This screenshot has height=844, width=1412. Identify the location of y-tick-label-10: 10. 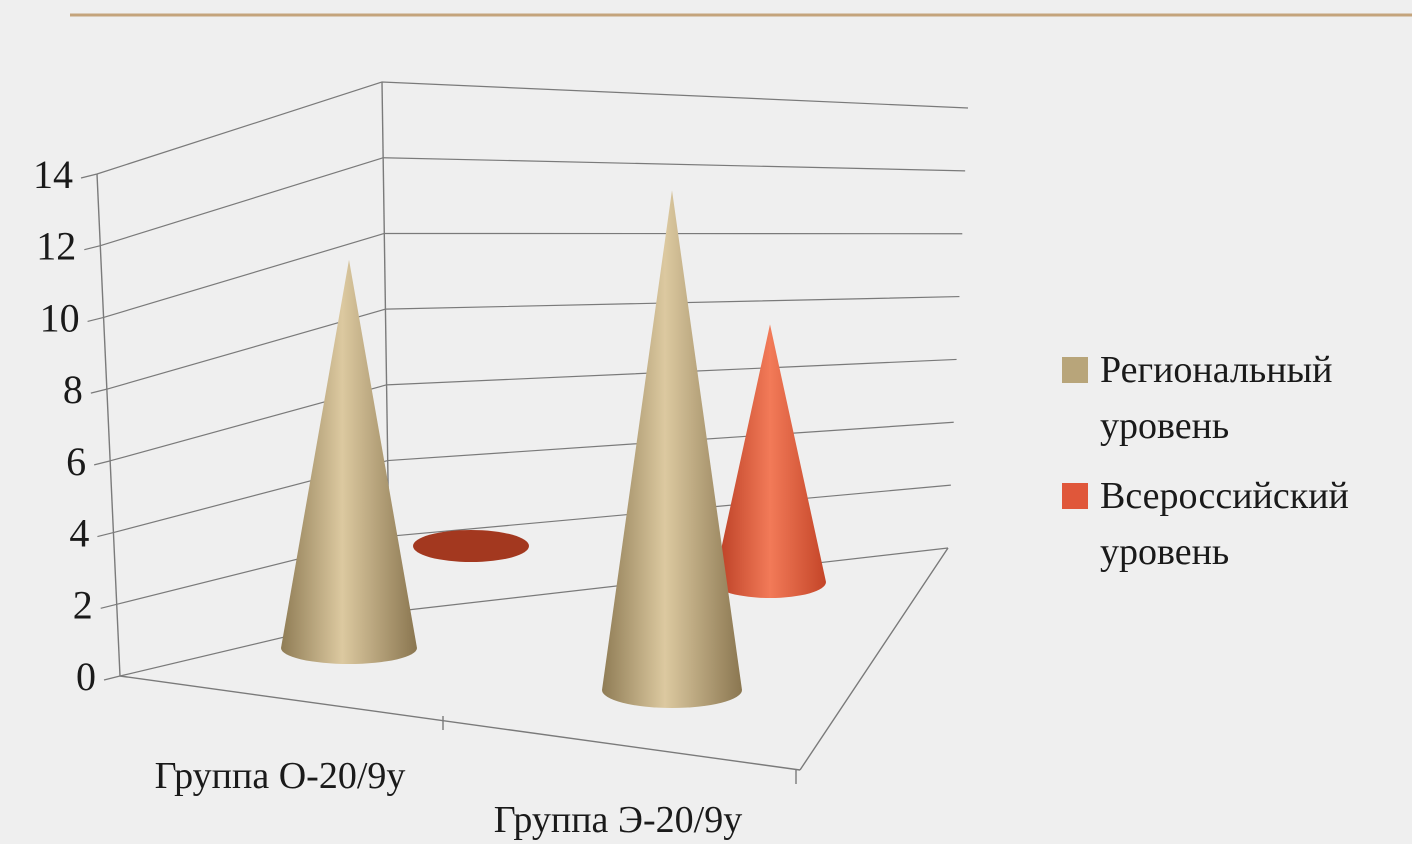
(60, 317).